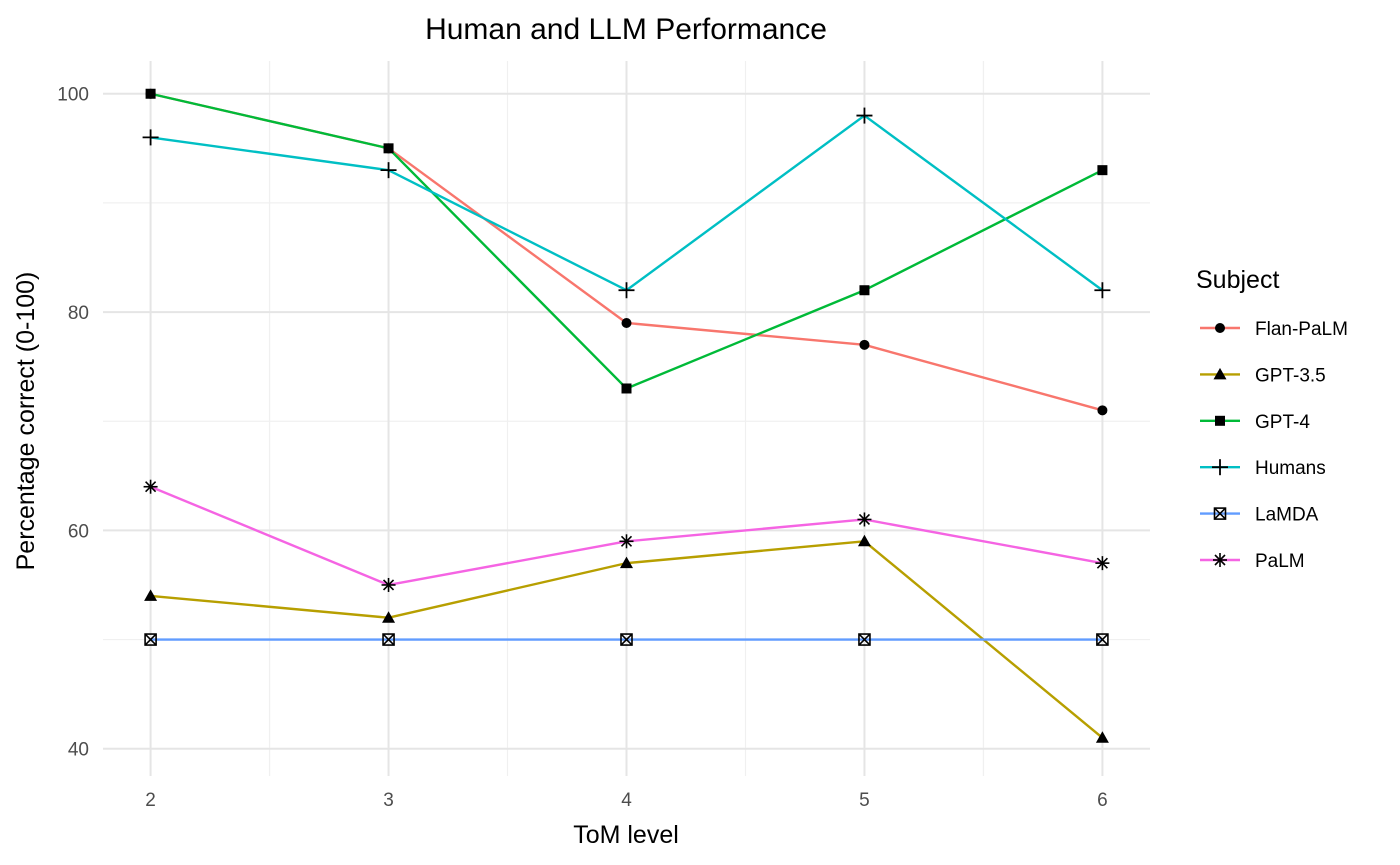 The image size is (1400, 865). Describe the element at coordinates (1290, 375) in the screenshot. I see `legend-label: GPT-3.5` at that location.